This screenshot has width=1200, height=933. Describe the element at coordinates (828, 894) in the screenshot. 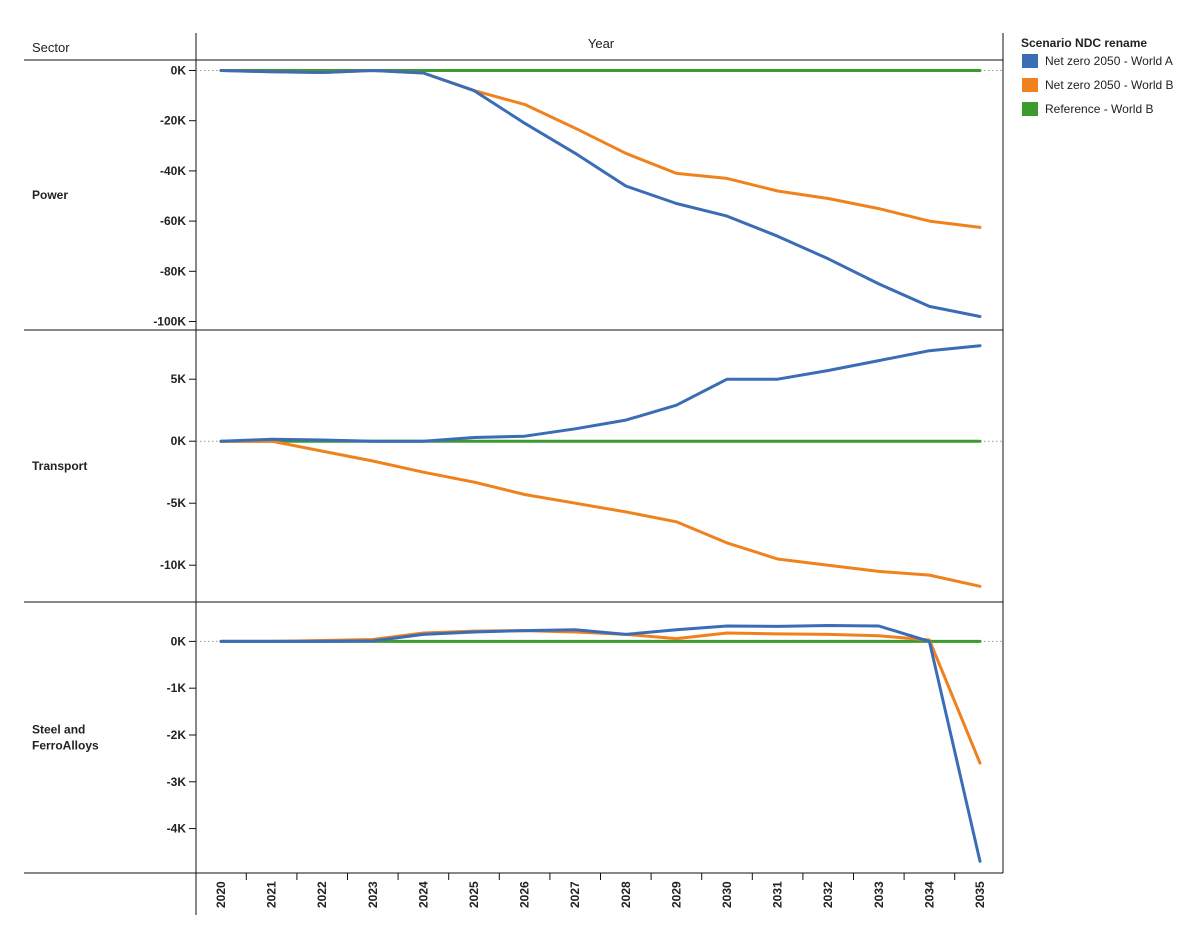

I see `x-tick-label: 2032` at that location.